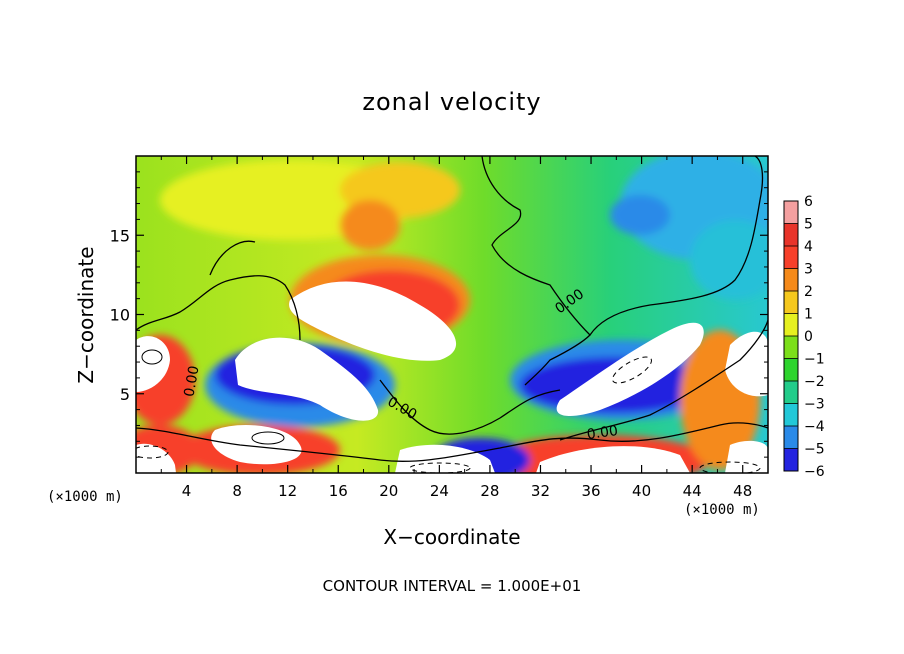 The width and height of the screenshot is (904, 654). What do you see at coordinates (452, 102) in the screenshot?
I see `chart-title: zonal velocity` at bounding box center [452, 102].